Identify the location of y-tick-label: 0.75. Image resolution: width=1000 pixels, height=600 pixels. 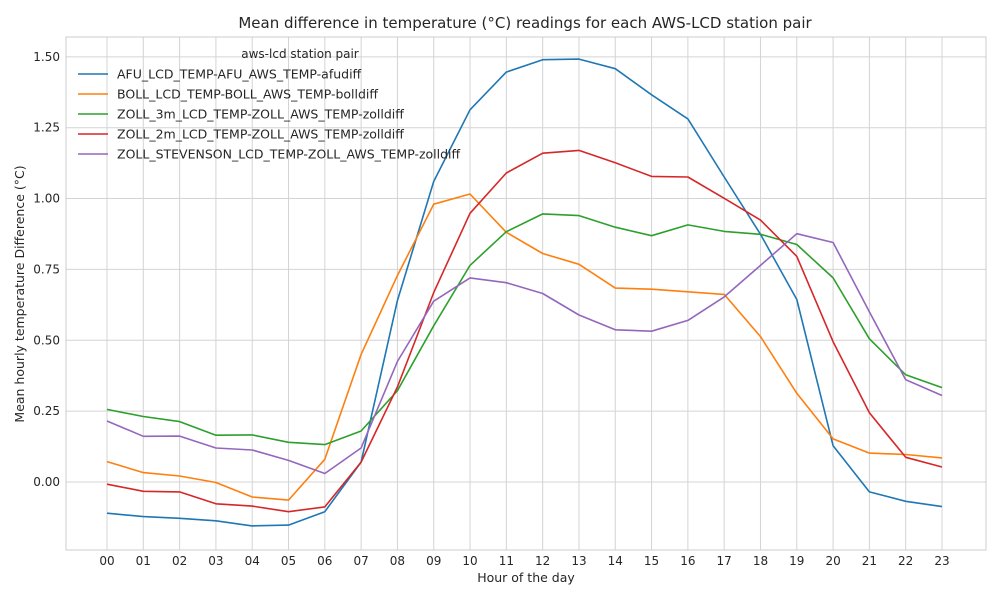
(46, 269).